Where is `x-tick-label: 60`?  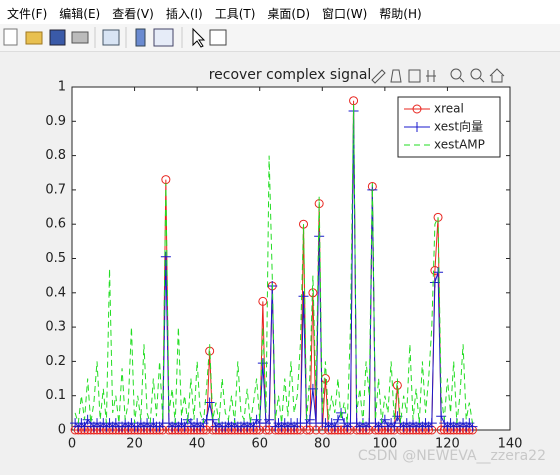
x-tick-label: 60 is located at coordinates (259, 444).